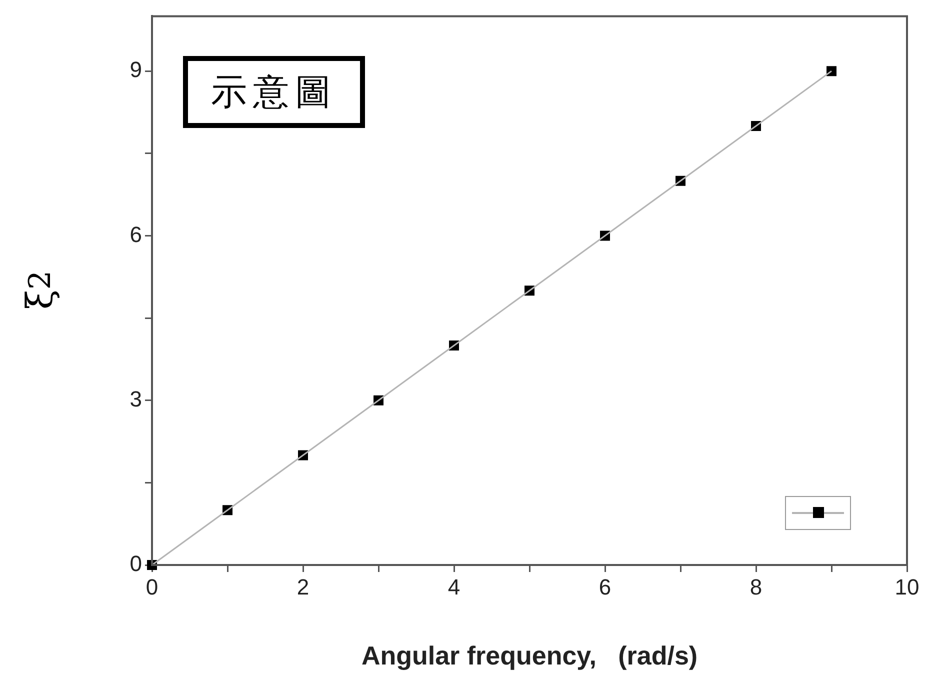  What do you see at coordinates (136, 563) in the screenshot?
I see `y-tick-label: 0` at bounding box center [136, 563].